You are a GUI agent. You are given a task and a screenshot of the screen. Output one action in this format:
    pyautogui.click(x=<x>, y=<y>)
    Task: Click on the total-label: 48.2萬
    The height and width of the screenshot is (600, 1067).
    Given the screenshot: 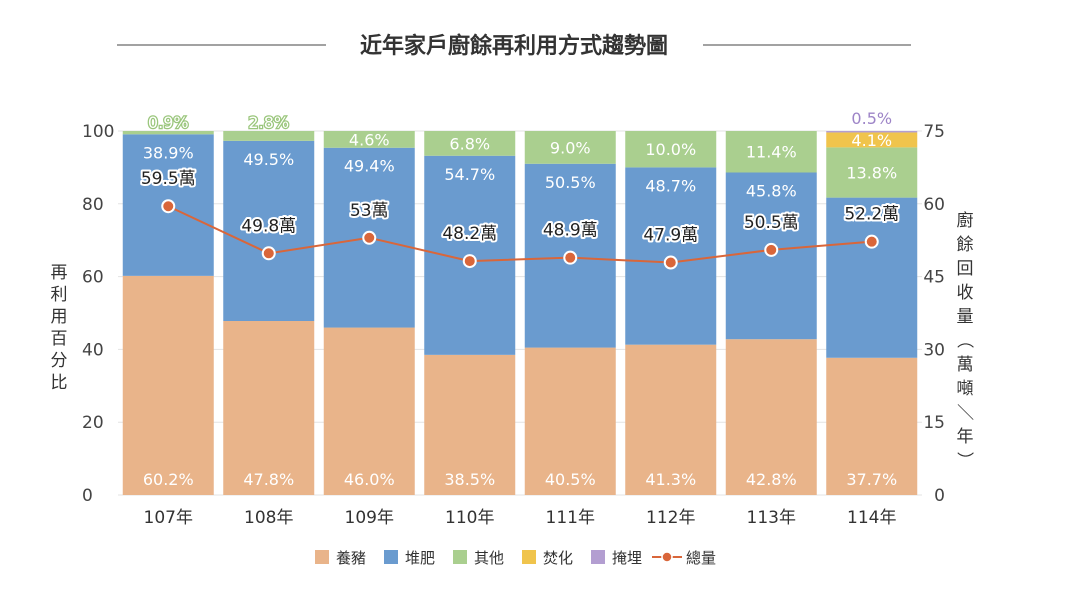 What is the action you would take?
    pyautogui.click(x=469, y=234)
    